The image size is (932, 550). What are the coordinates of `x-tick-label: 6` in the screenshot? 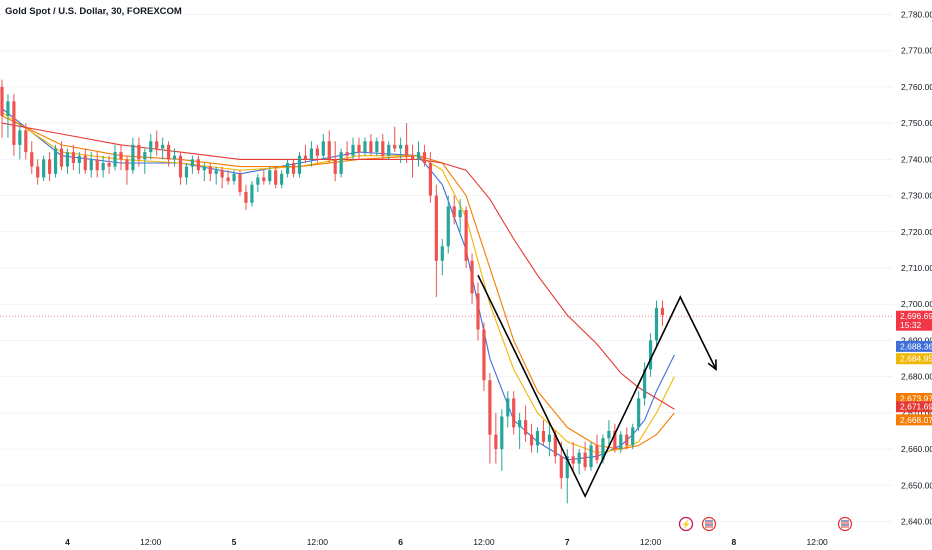 It's located at (400, 542).